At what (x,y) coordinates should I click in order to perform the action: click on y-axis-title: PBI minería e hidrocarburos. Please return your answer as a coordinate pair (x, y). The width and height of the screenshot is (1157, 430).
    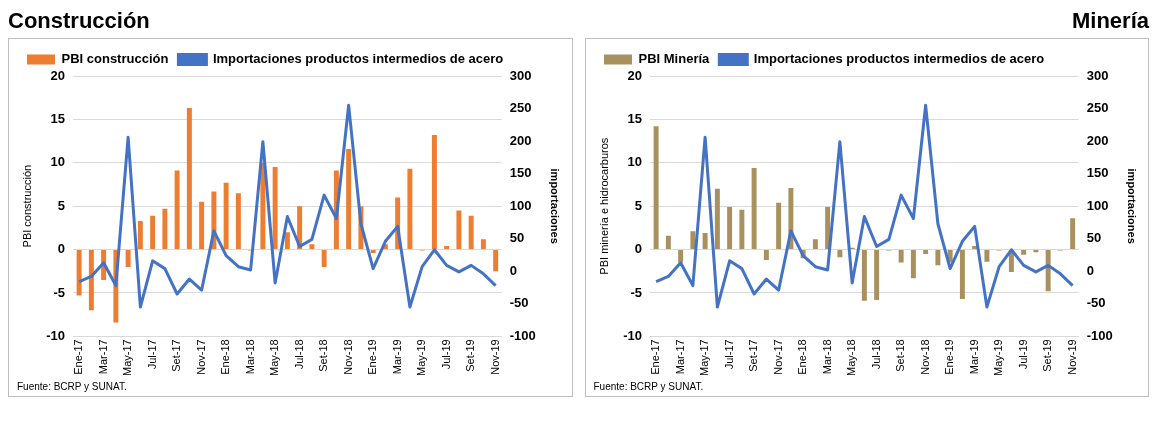
    Looking at the image, I should click on (603, 206).